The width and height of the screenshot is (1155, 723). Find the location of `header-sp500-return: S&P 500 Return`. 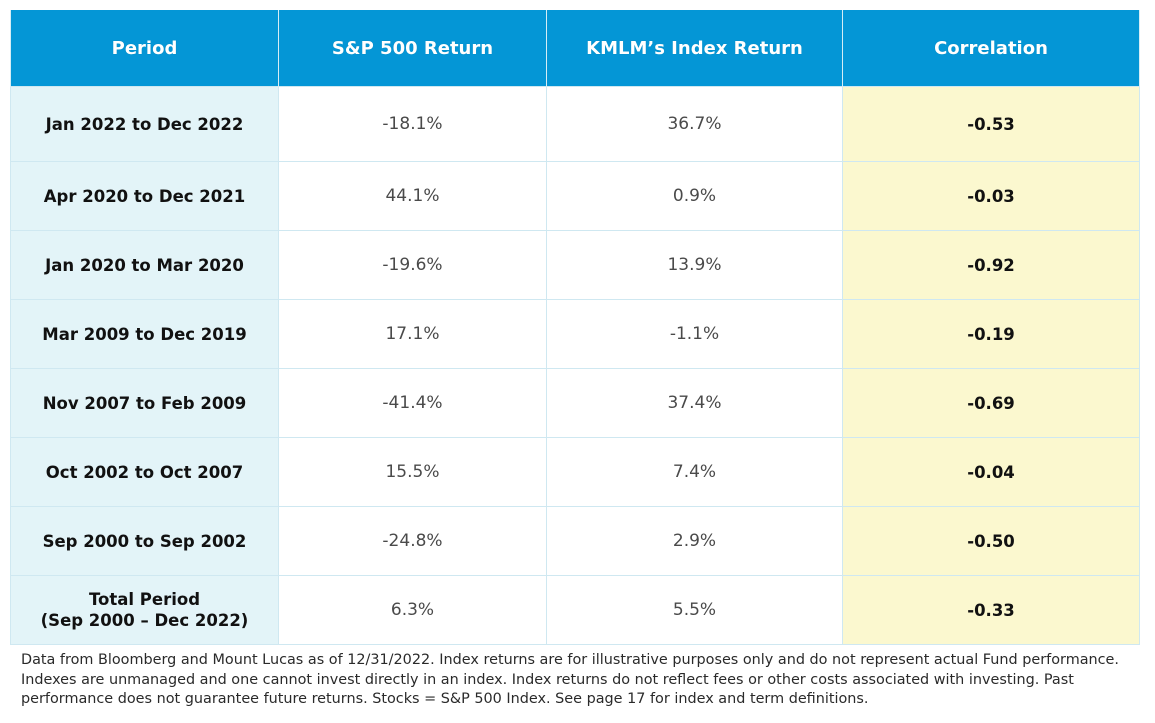

header-sp500-return: S&P 500 Return is located at coordinates (412, 48).